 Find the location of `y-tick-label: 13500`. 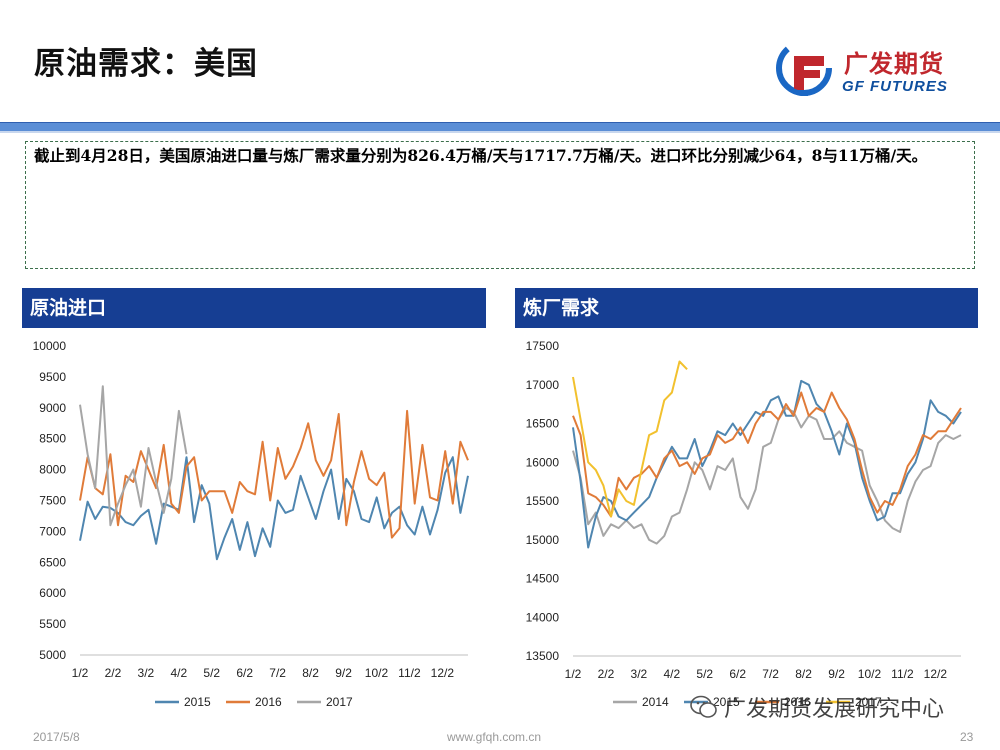

y-tick-label: 13500 is located at coordinates (543, 656).